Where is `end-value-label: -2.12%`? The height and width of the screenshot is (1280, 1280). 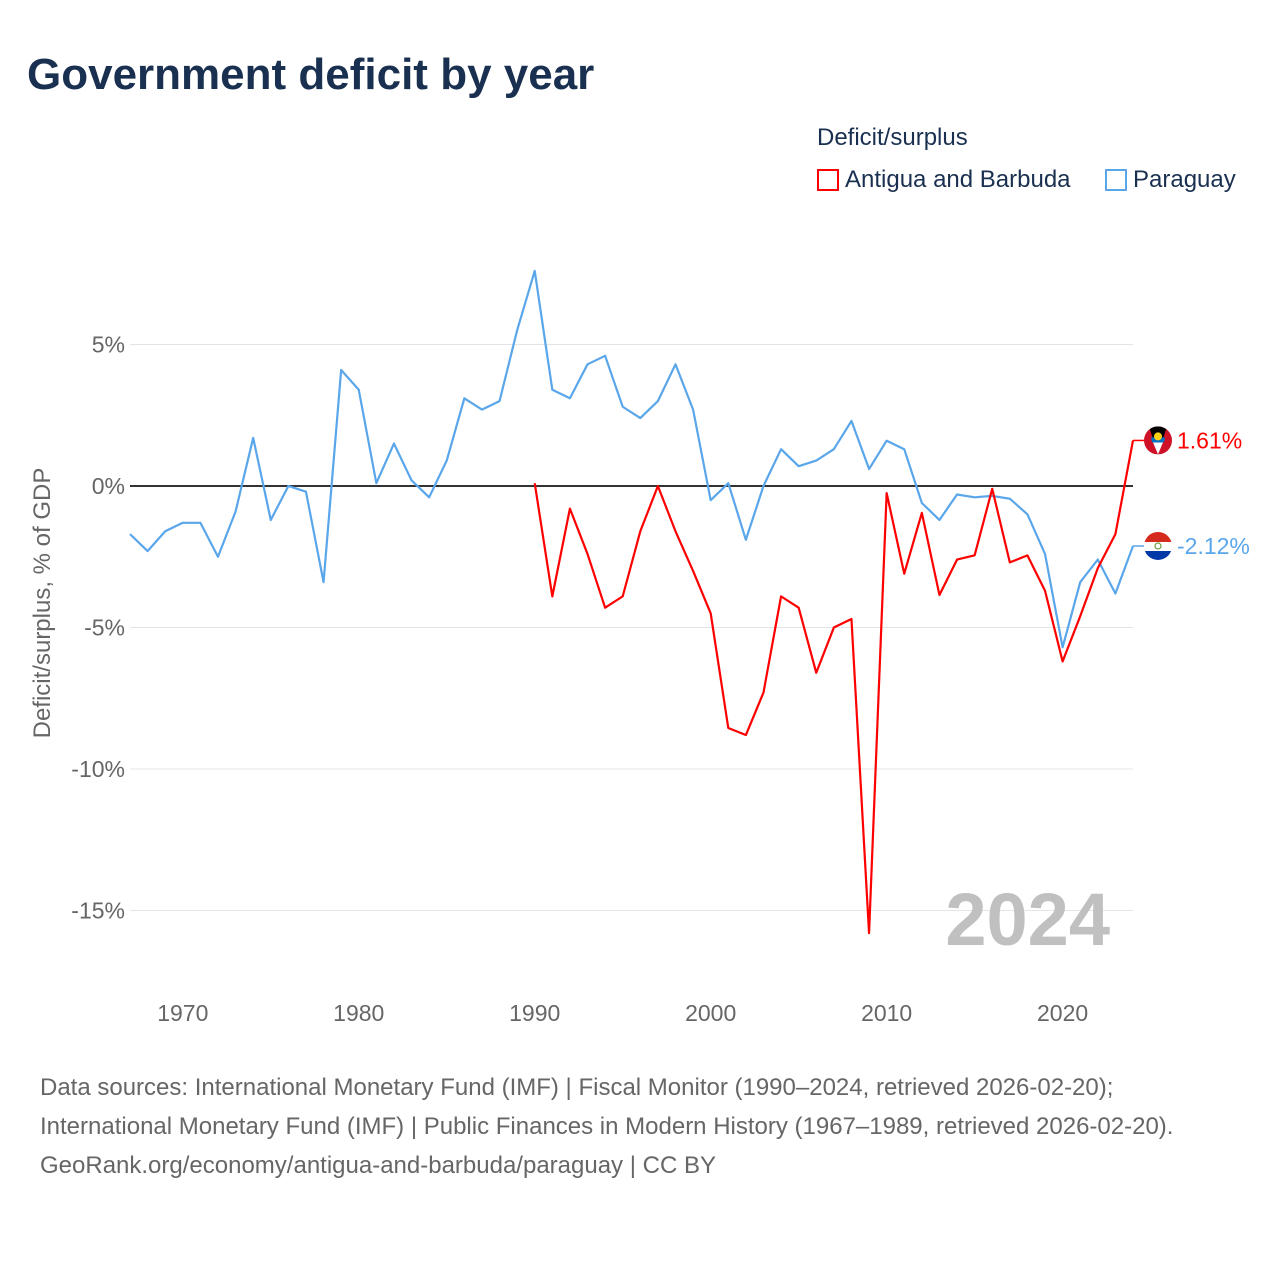 end-value-label: -2.12% is located at coordinates (1213, 546).